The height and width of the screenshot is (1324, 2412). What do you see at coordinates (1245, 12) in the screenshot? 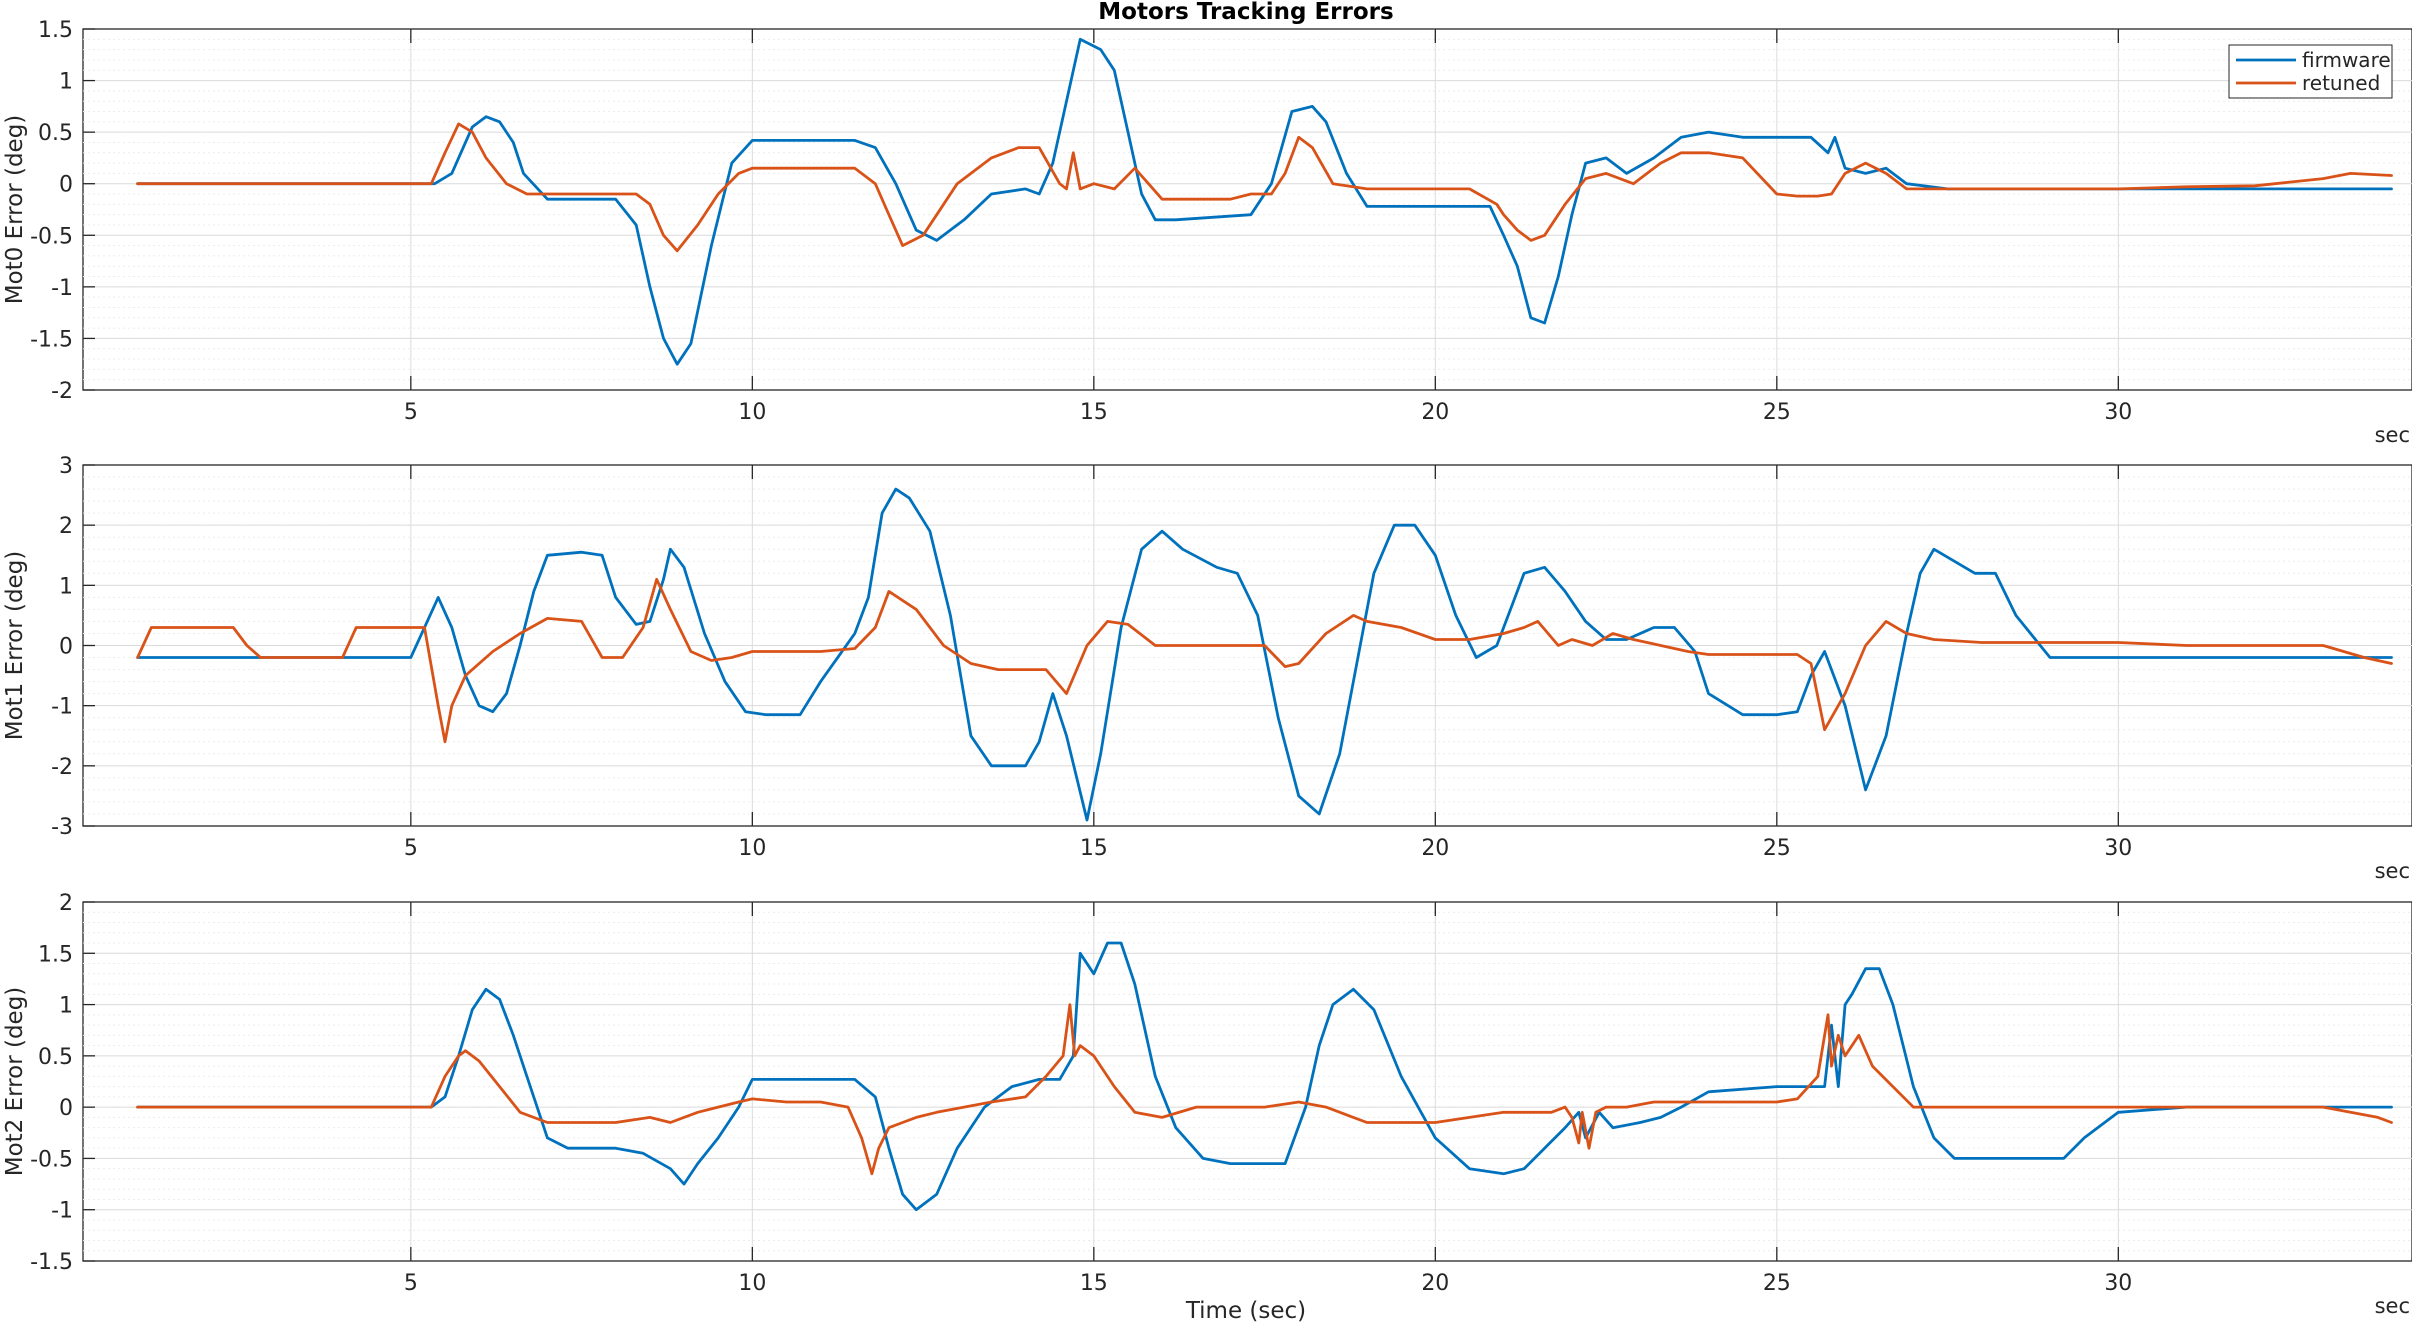
I see `chart-title: Motors Tracking Errors` at bounding box center [1245, 12].